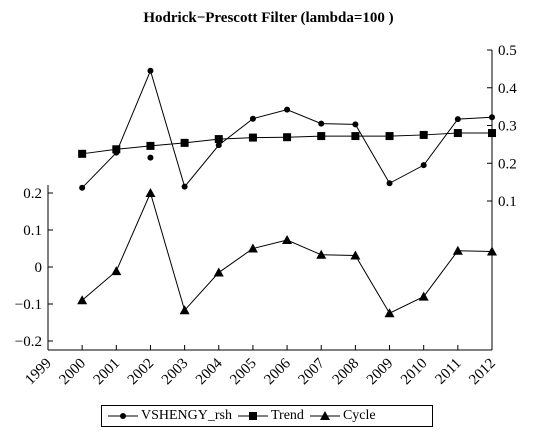 This screenshot has height=439, width=537. What do you see at coordinates (507, 164) in the screenshot?
I see `right-axis-tick-label: 0.2` at bounding box center [507, 164].